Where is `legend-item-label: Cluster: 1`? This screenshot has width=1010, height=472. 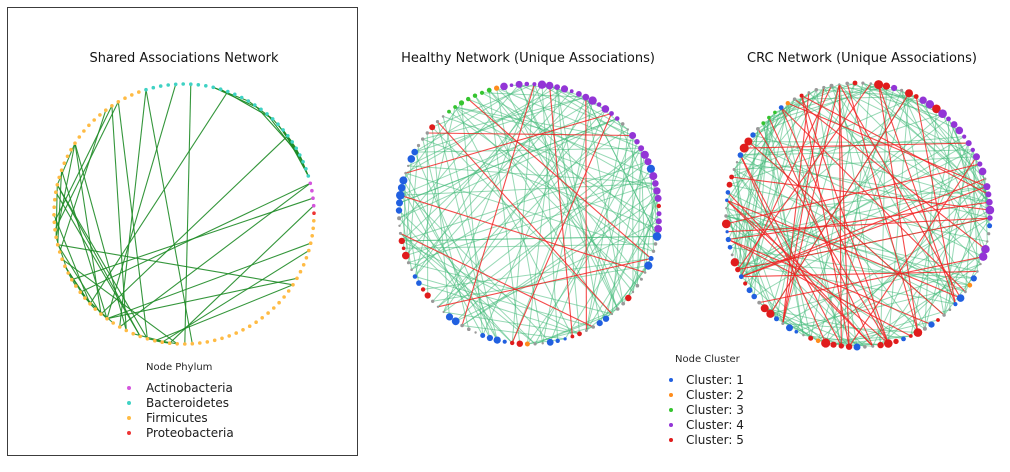 legend-item-label: Cluster: 1 is located at coordinates (715, 379).